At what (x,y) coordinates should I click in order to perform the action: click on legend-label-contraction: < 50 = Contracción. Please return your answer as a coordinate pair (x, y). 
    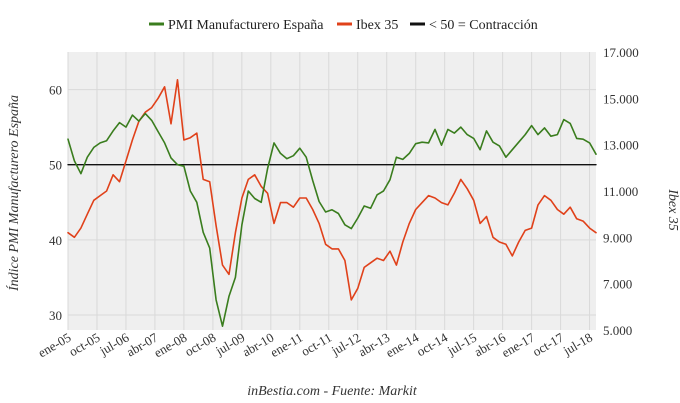
    Looking at the image, I should click on (483, 25).